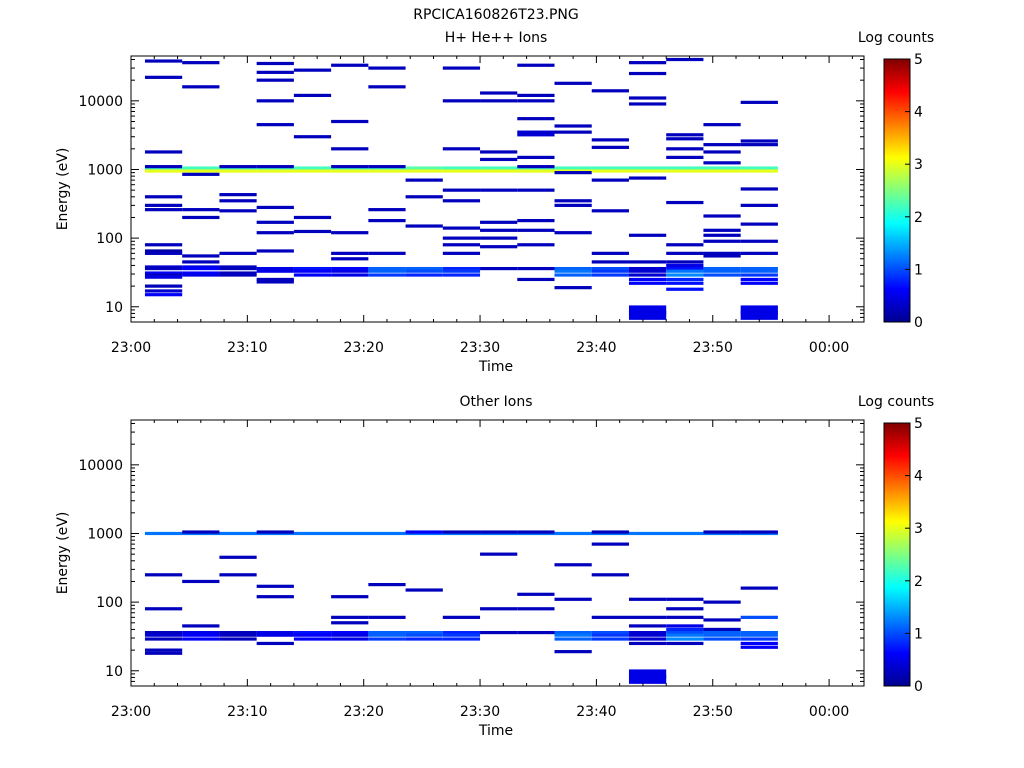 This screenshot has height=768, width=1024. Describe the element at coordinates (247, 348) in the screenshot. I see `x-tick-label: 23:10` at that location.